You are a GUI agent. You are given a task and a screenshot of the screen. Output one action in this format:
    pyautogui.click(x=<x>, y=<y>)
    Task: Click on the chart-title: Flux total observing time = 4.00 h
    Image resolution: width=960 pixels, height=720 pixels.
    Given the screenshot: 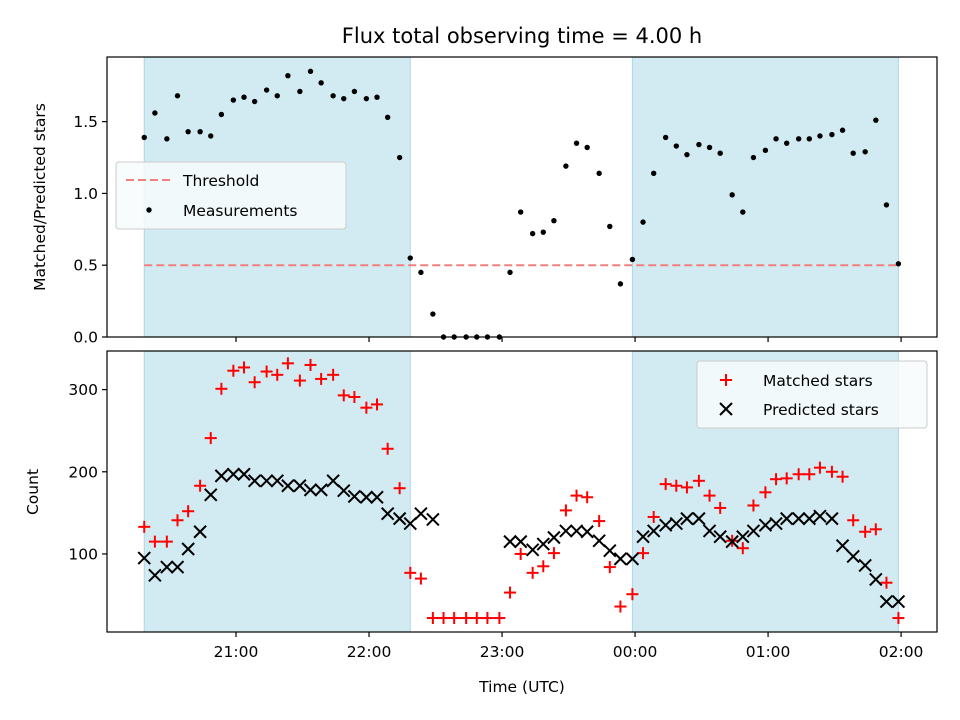 What is the action you would take?
    pyautogui.click(x=522, y=36)
    